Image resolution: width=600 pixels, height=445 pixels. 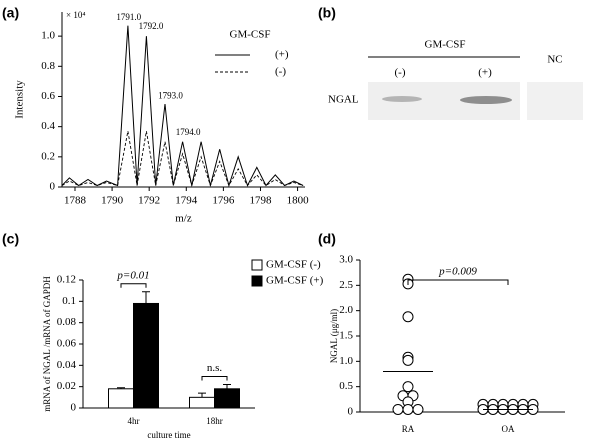 I want to click on x-tick-label: 18hr, so click(x=214, y=421).